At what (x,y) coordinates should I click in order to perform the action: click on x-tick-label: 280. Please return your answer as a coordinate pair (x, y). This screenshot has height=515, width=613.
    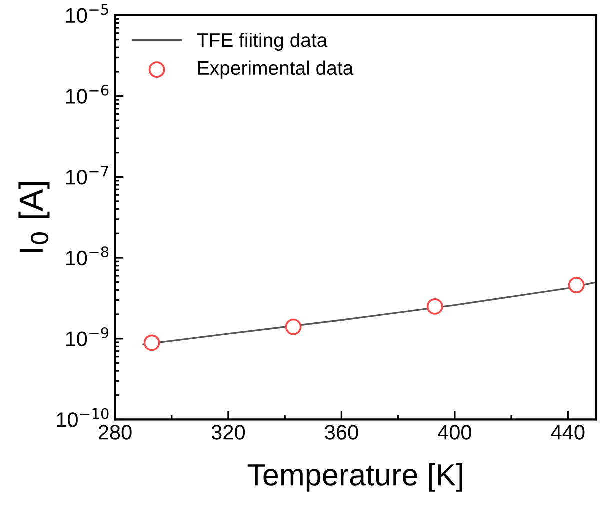
    Looking at the image, I should click on (115, 432).